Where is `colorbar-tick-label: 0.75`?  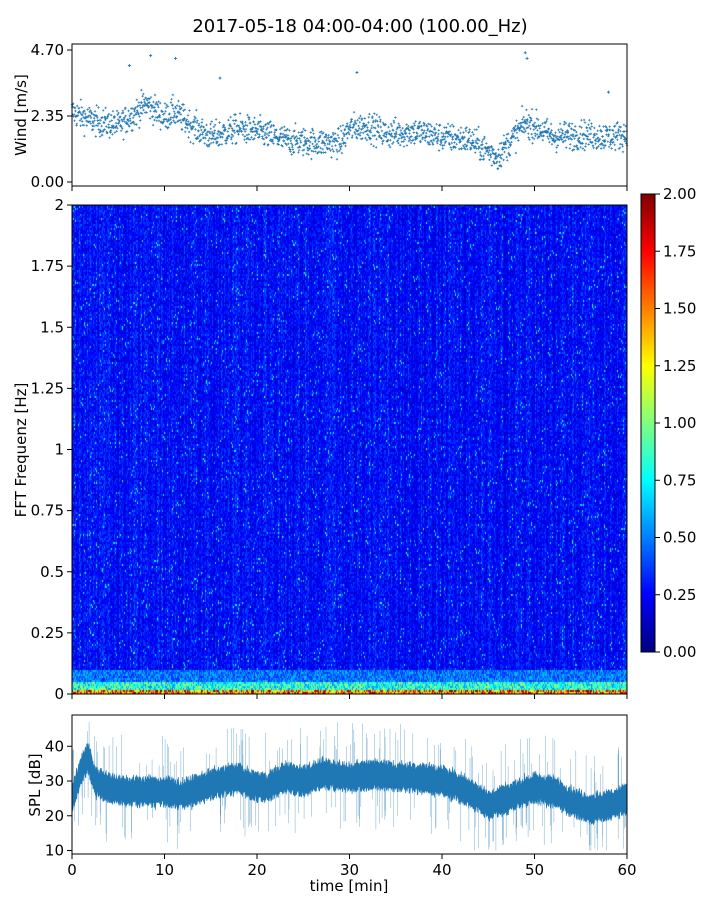 colorbar-tick-label: 0.75 is located at coordinates (679, 480).